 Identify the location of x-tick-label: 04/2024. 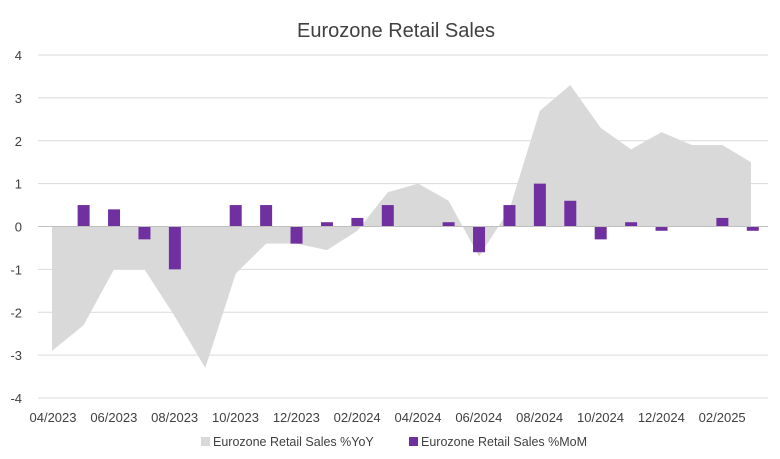
(418, 417).